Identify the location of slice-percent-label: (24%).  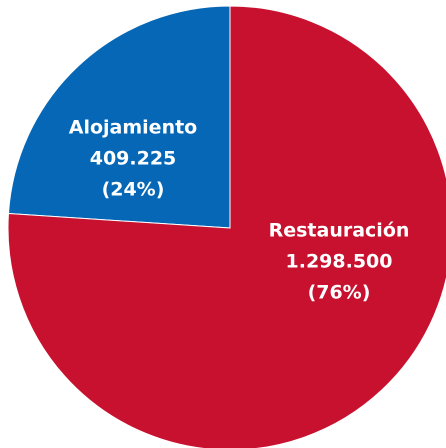
(133, 190).